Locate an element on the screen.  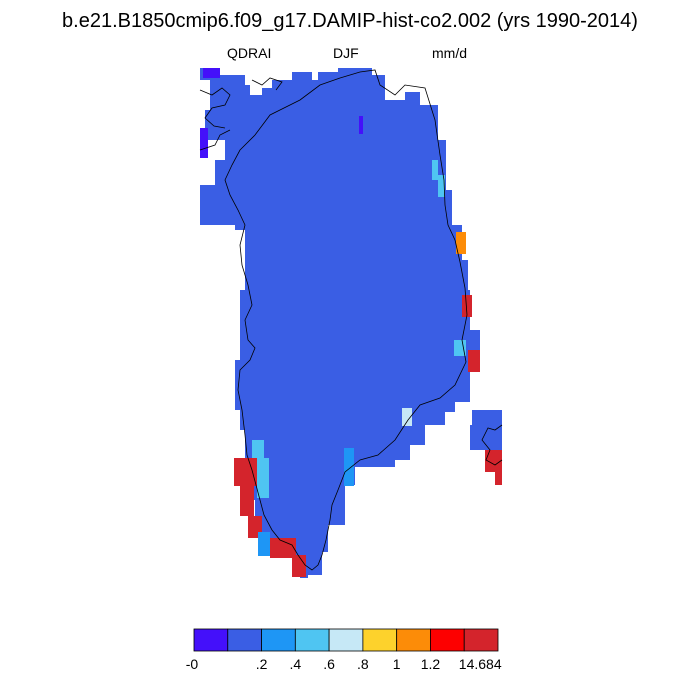
season-label: DJF is located at coordinates (346, 53).